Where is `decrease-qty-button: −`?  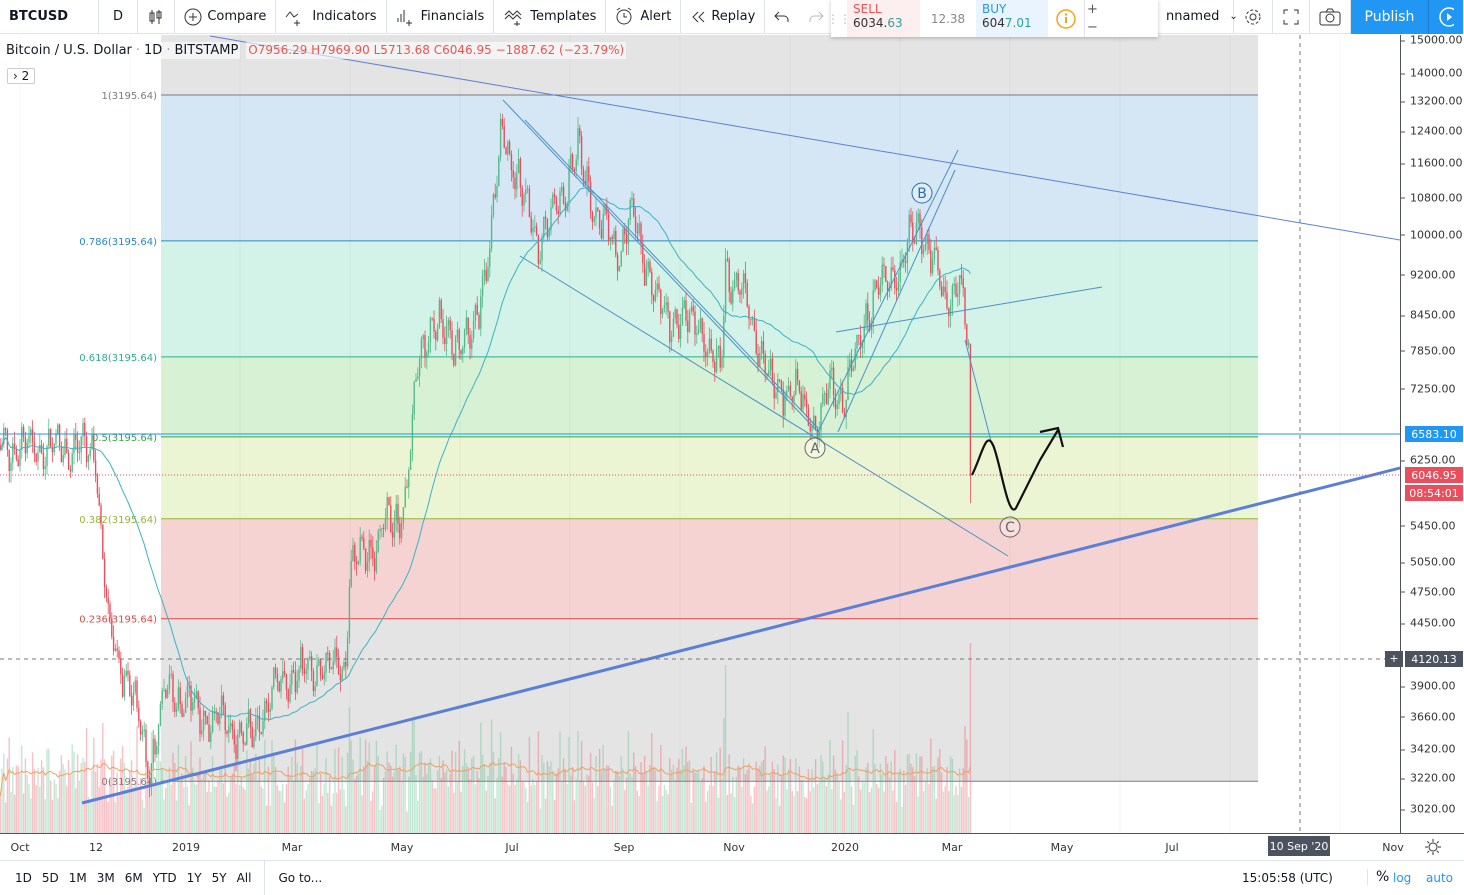 decrease-qty-button: − is located at coordinates (1092, 28).